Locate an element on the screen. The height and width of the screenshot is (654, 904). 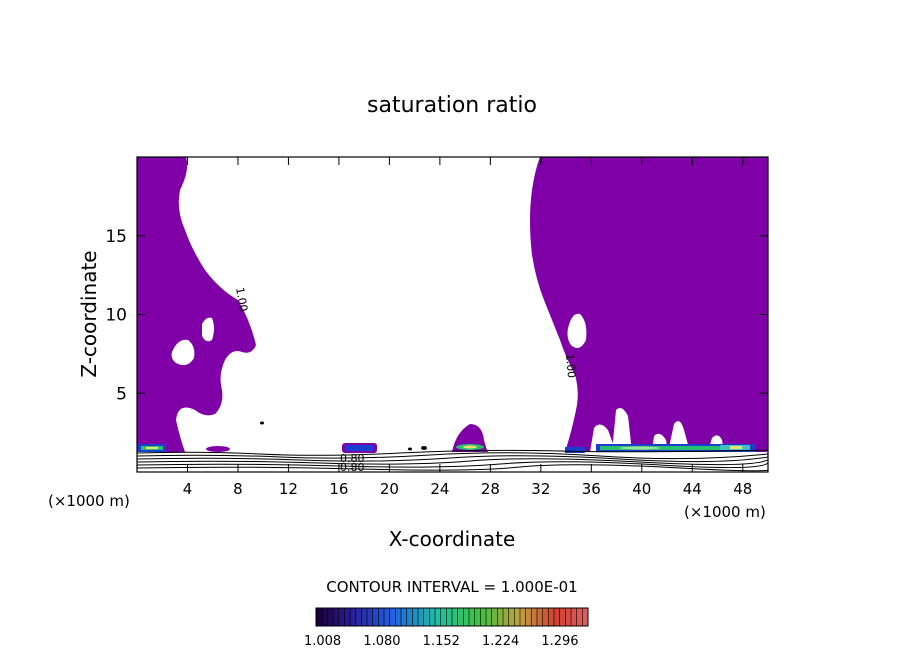
contour-interval-label: CONTOUR INTERVAL = 1.000E-01 is located at coordinates (451, 587).